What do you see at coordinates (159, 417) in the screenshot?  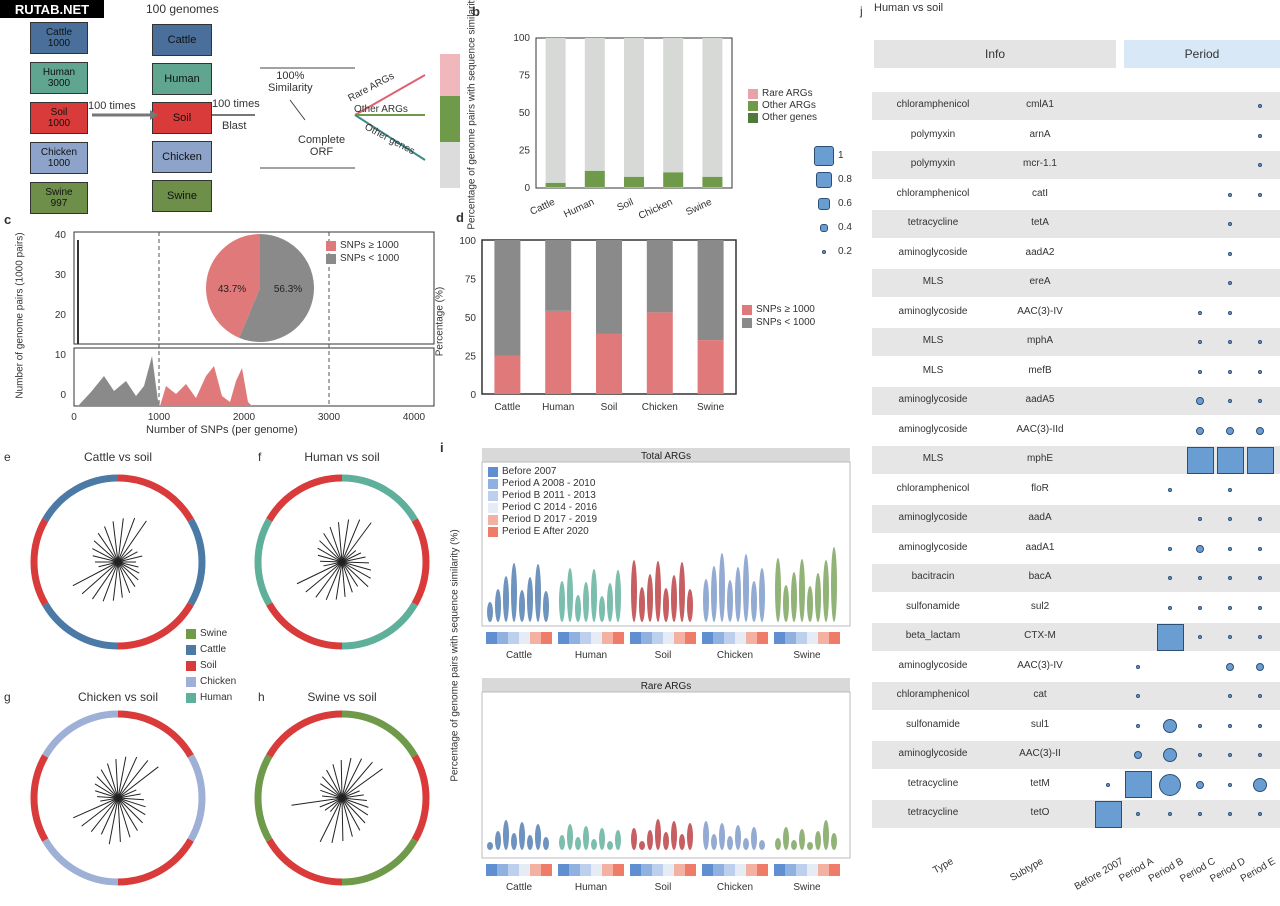 I see `x-tick-label: 1000` at bounding box center [159, 417].